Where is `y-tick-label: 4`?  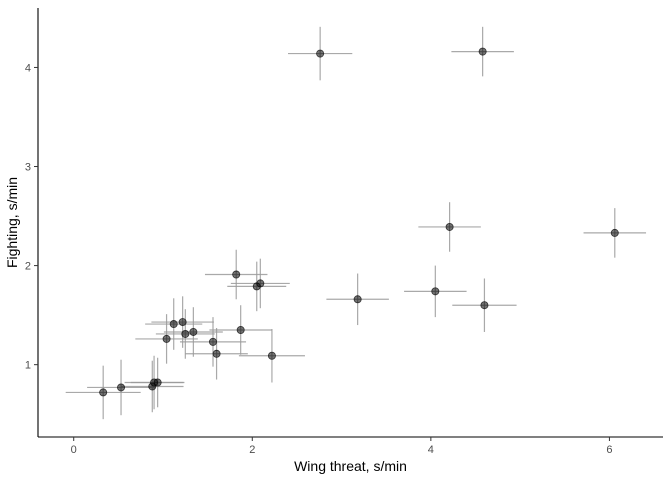 y-tick-label: 4 is located at coordinates (28, 68).